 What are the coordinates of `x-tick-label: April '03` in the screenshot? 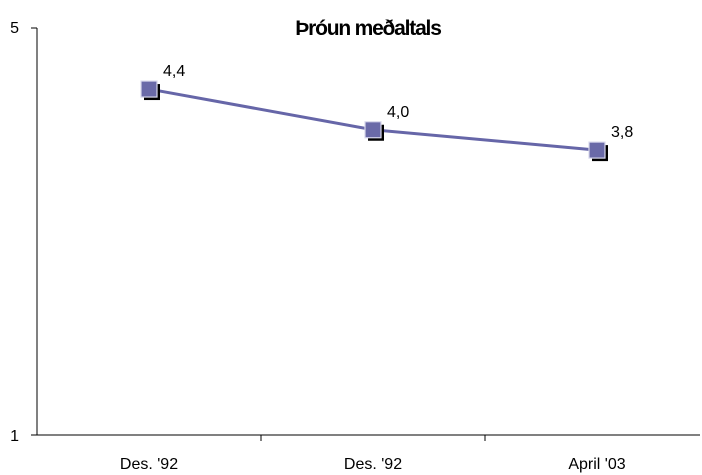 It's located at (596, 464).